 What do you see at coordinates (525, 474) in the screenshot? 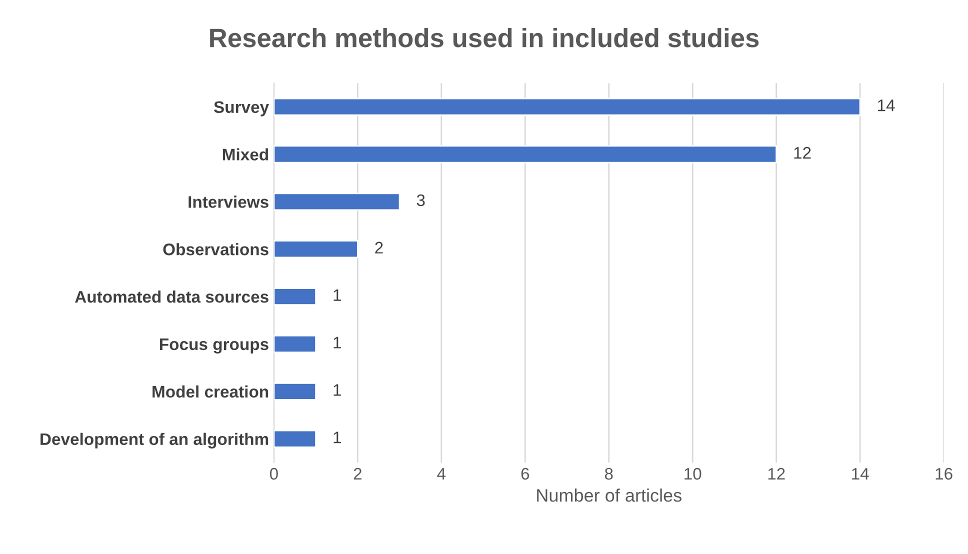
I see `x-tick-label: 6` at bounding box center [525, 474].